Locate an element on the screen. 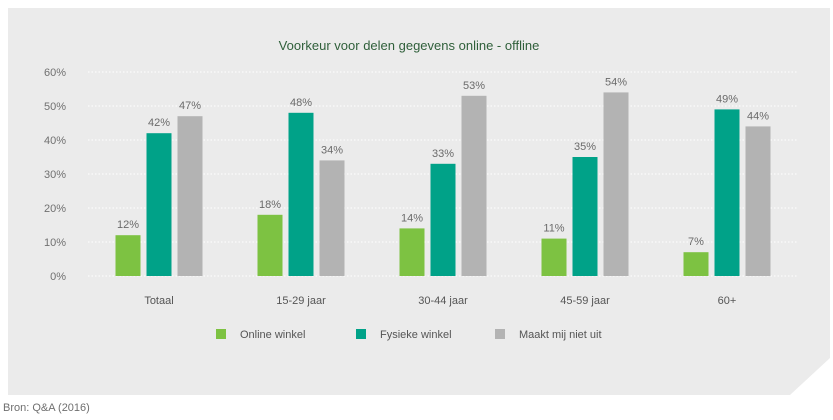 This screenshot has width=833, height=420. y-tick-label: 20% is located at coordinates (55, 209).